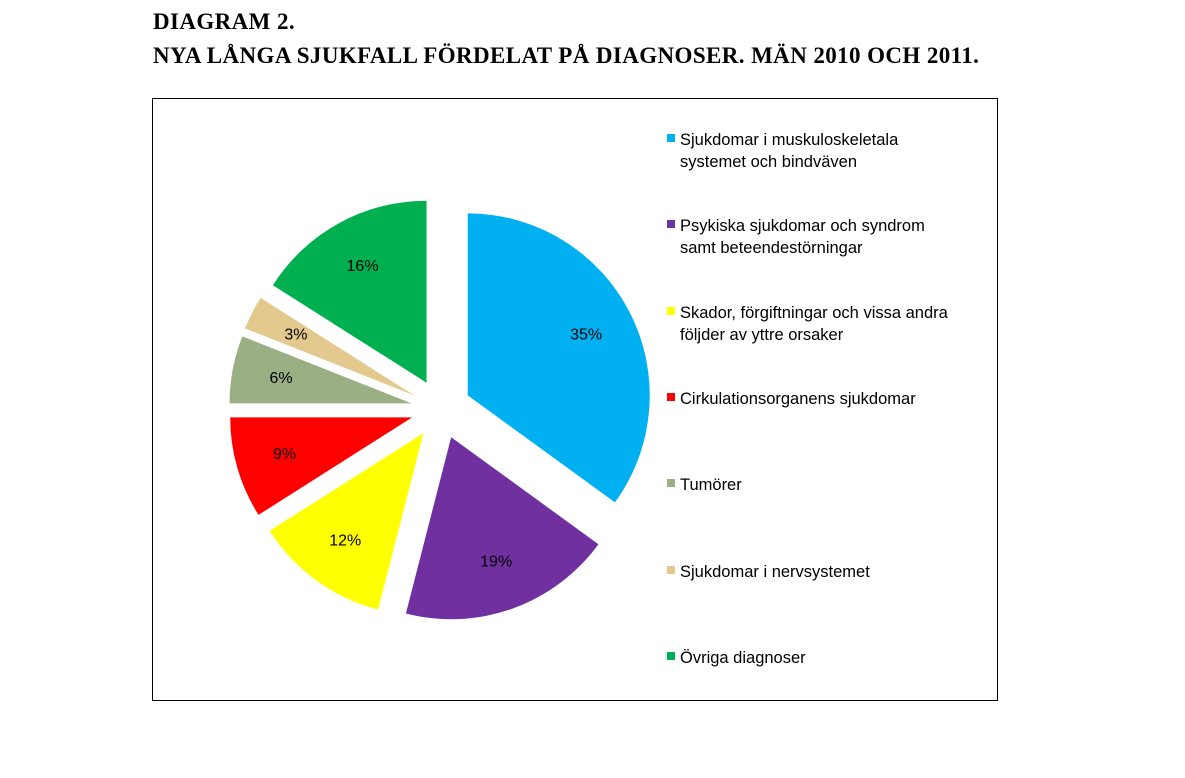  I want to click on legend-label: Tumörer, so click(711, 485).